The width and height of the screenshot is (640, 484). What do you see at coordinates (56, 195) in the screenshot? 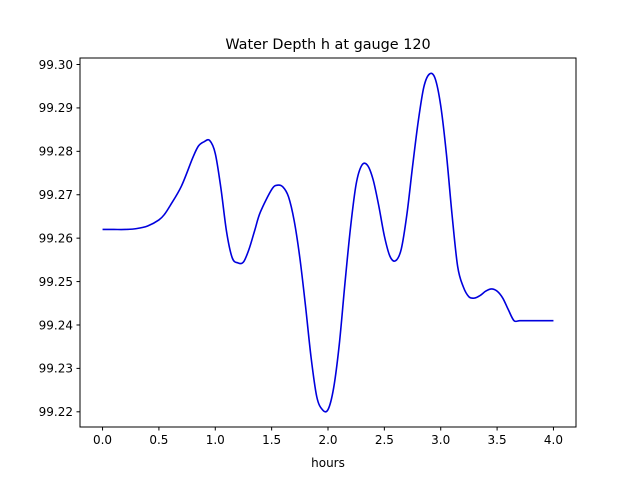
I see `y-tick-label: 99.27` at bounding box center [56, 195].